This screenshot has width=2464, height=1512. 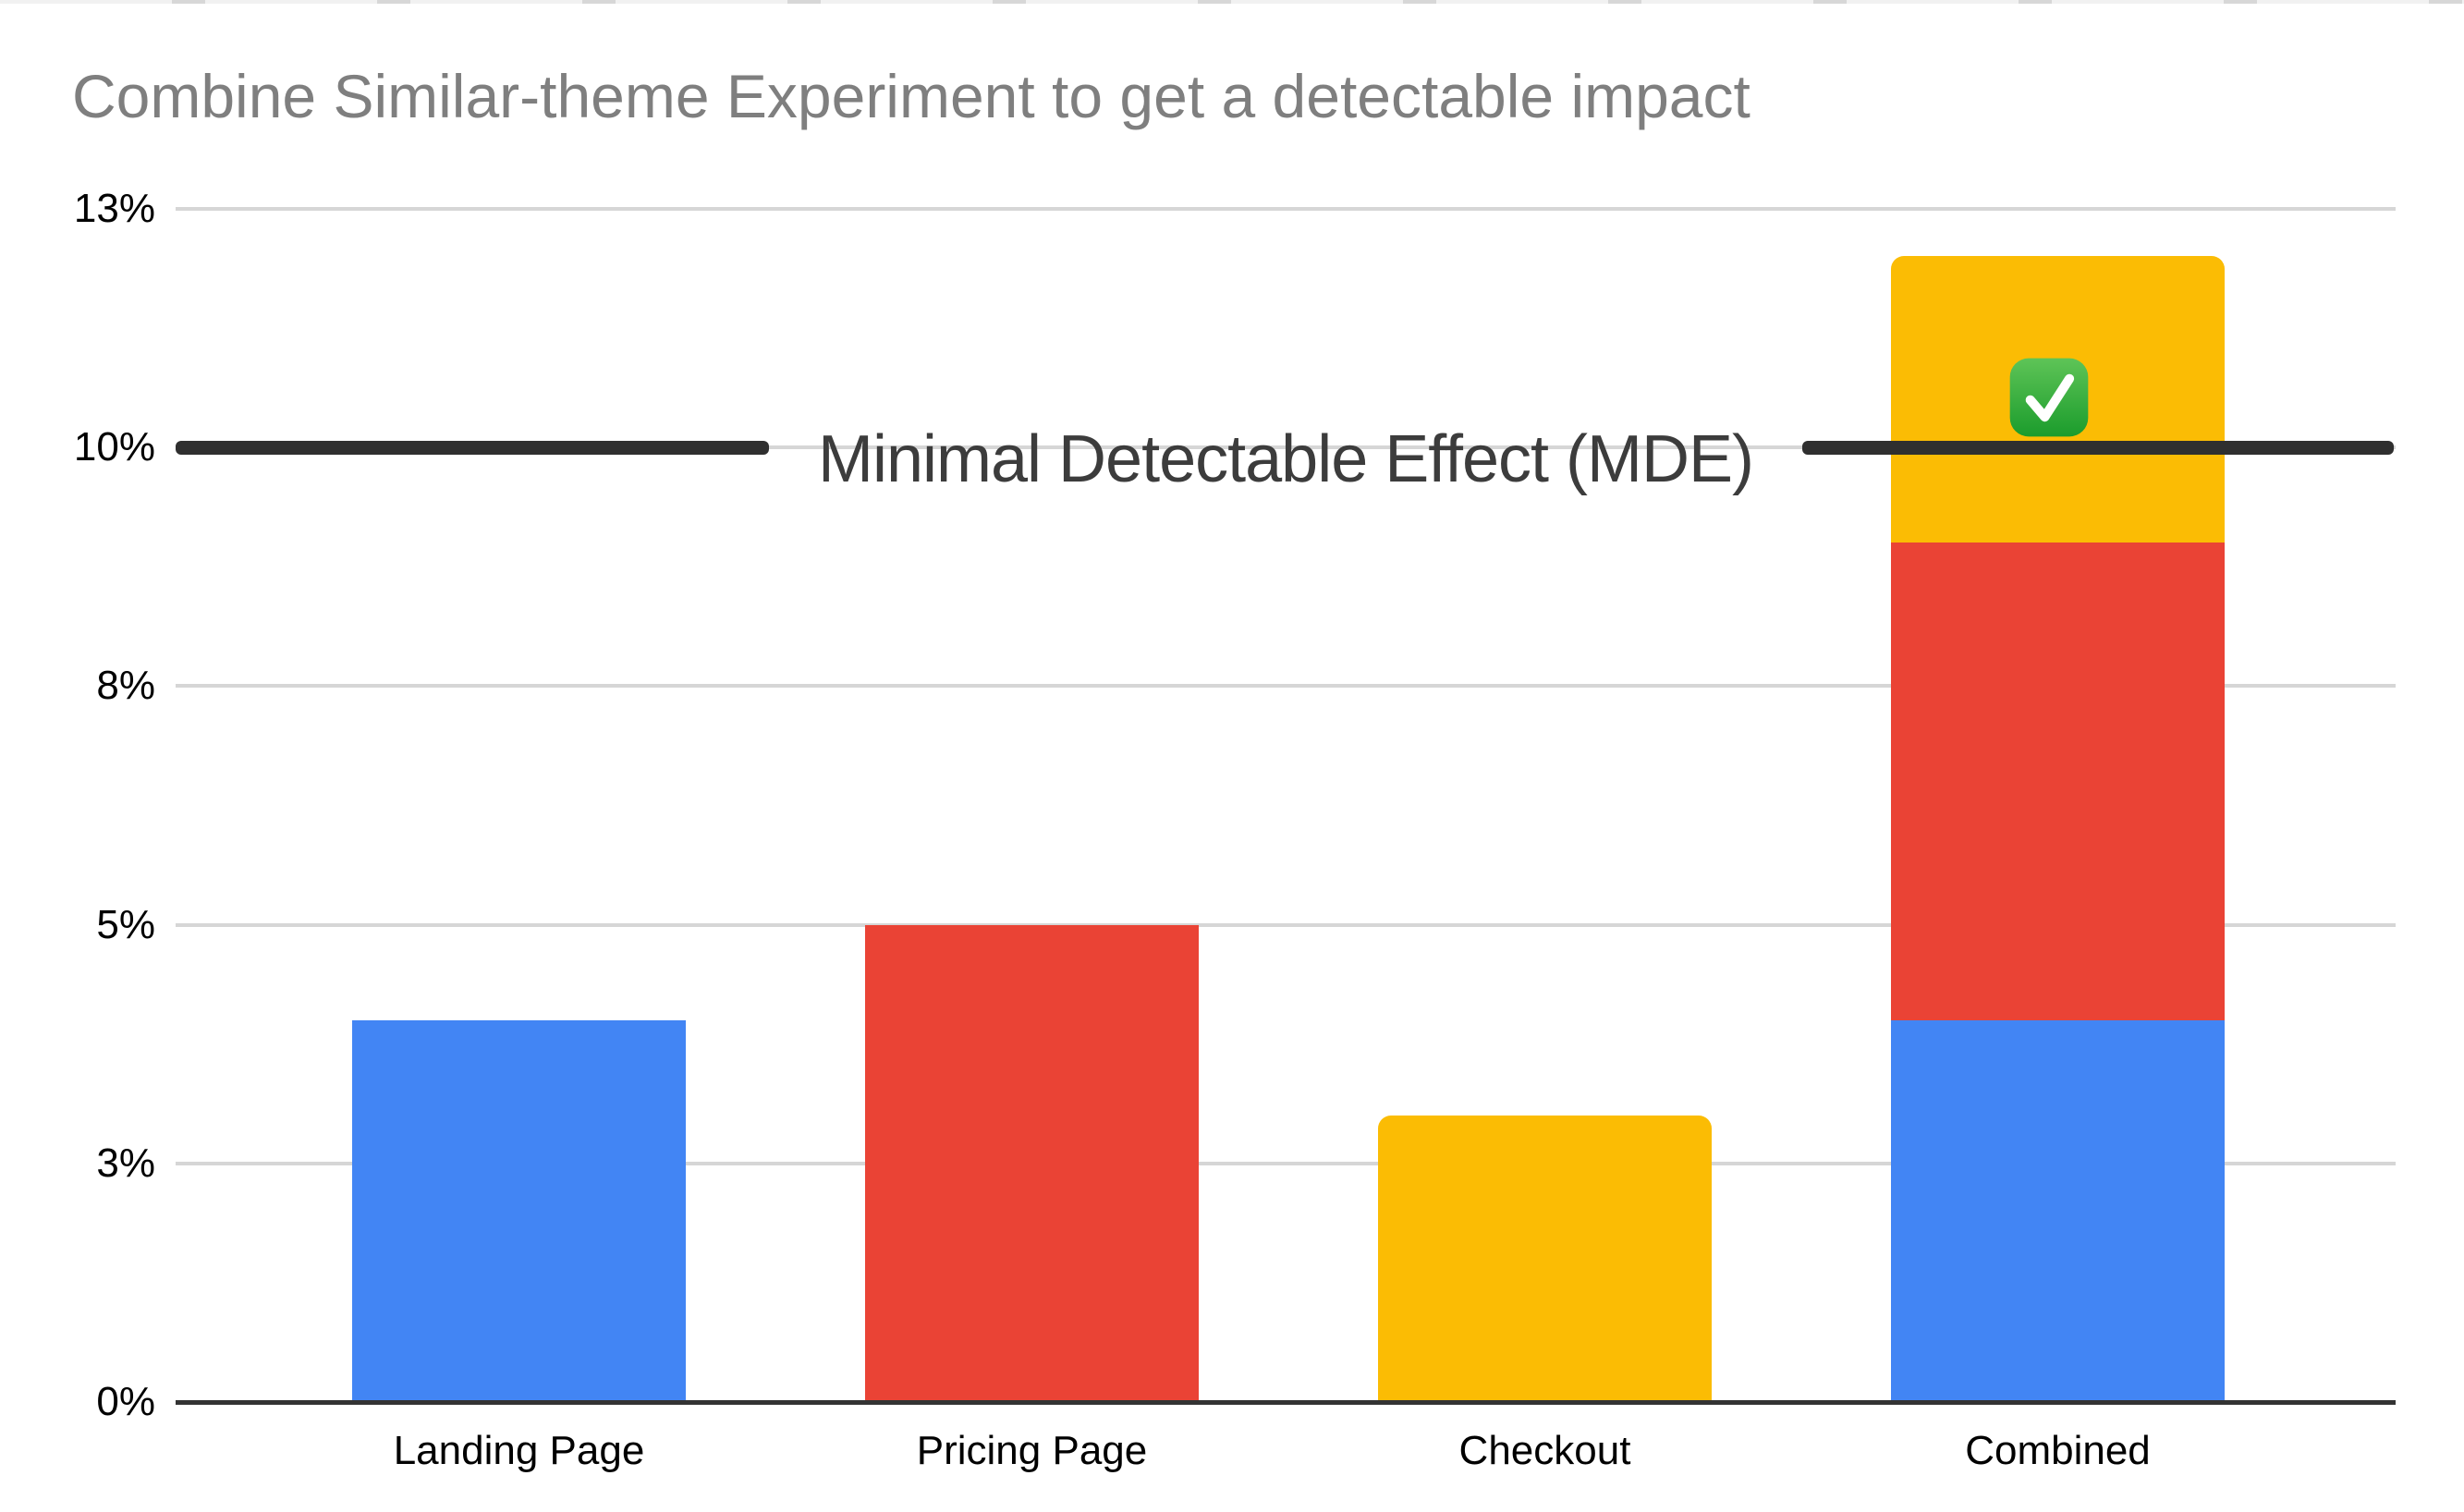 I want to click on gridline-5%, so click(x=1286, y=925).